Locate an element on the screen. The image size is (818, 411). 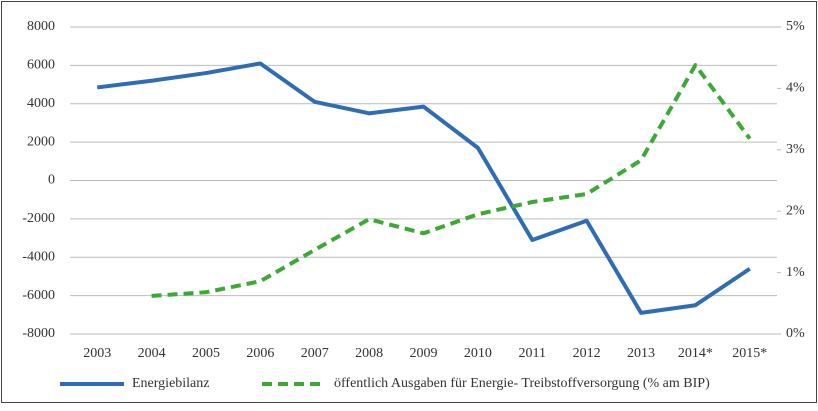
y2-tick-label: 3% is located at coordinates (795, 149).